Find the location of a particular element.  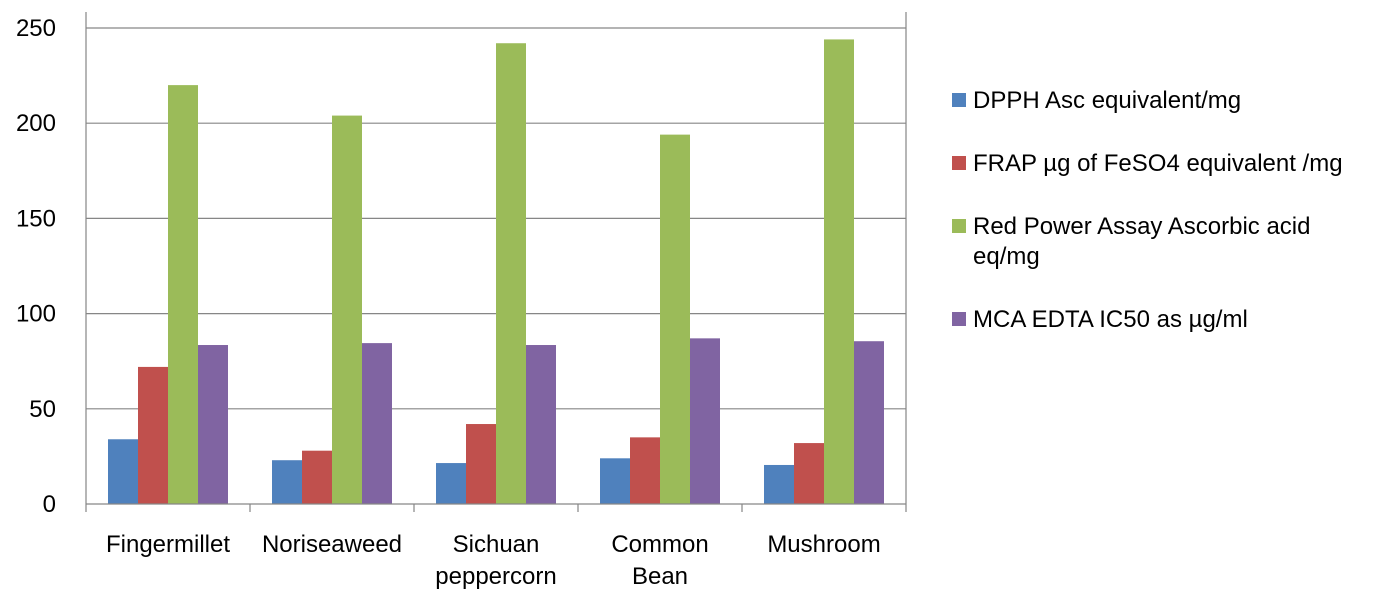

x-tick-label: Sichuan peppercorn is located at coordinates (495, 560).